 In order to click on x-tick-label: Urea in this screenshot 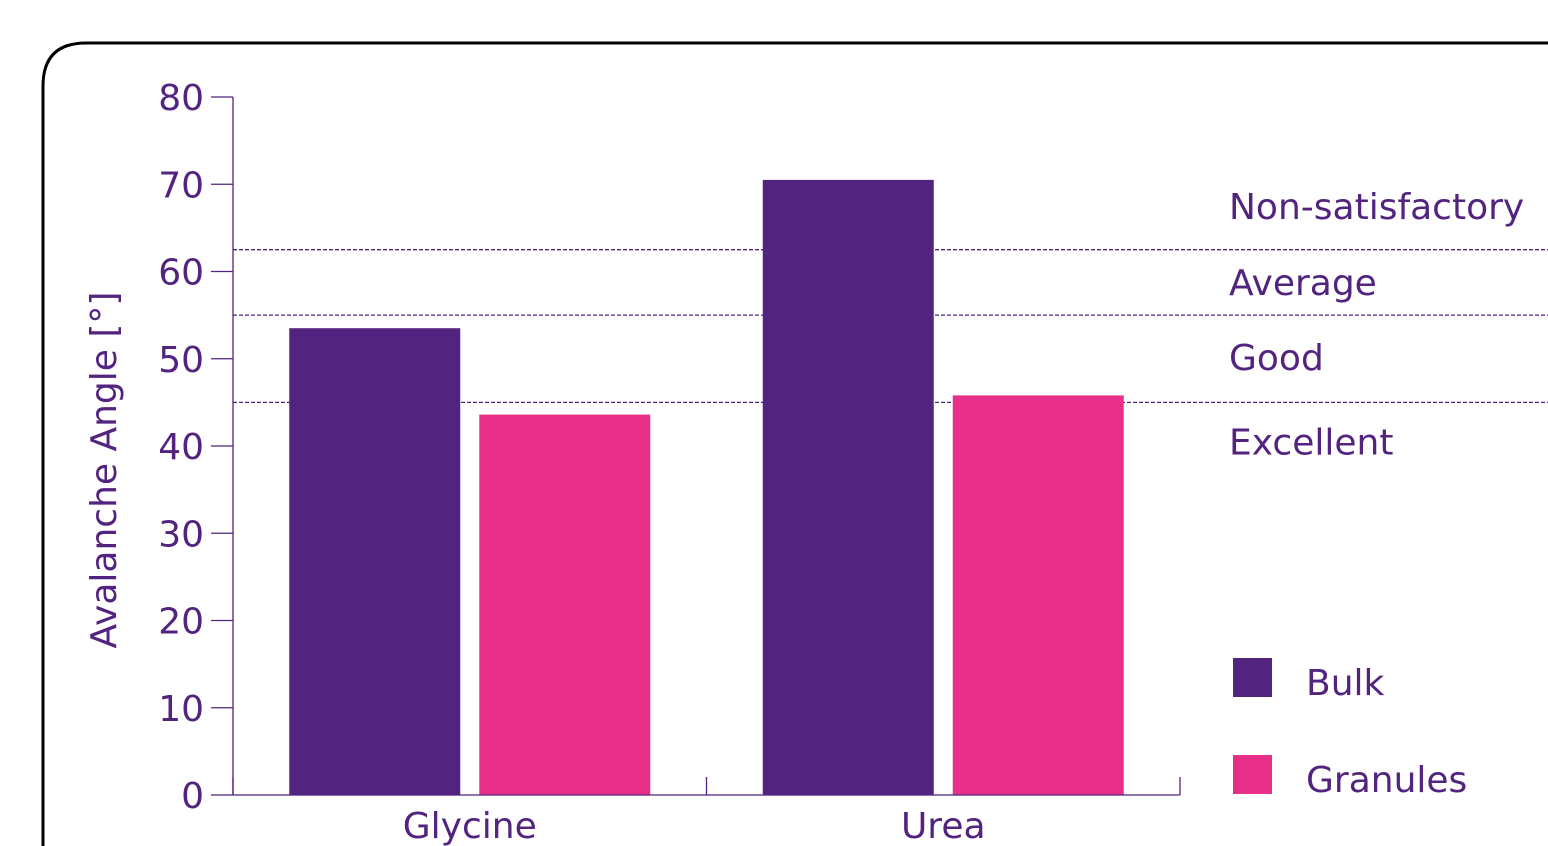, I will do `click(943, 826)`.